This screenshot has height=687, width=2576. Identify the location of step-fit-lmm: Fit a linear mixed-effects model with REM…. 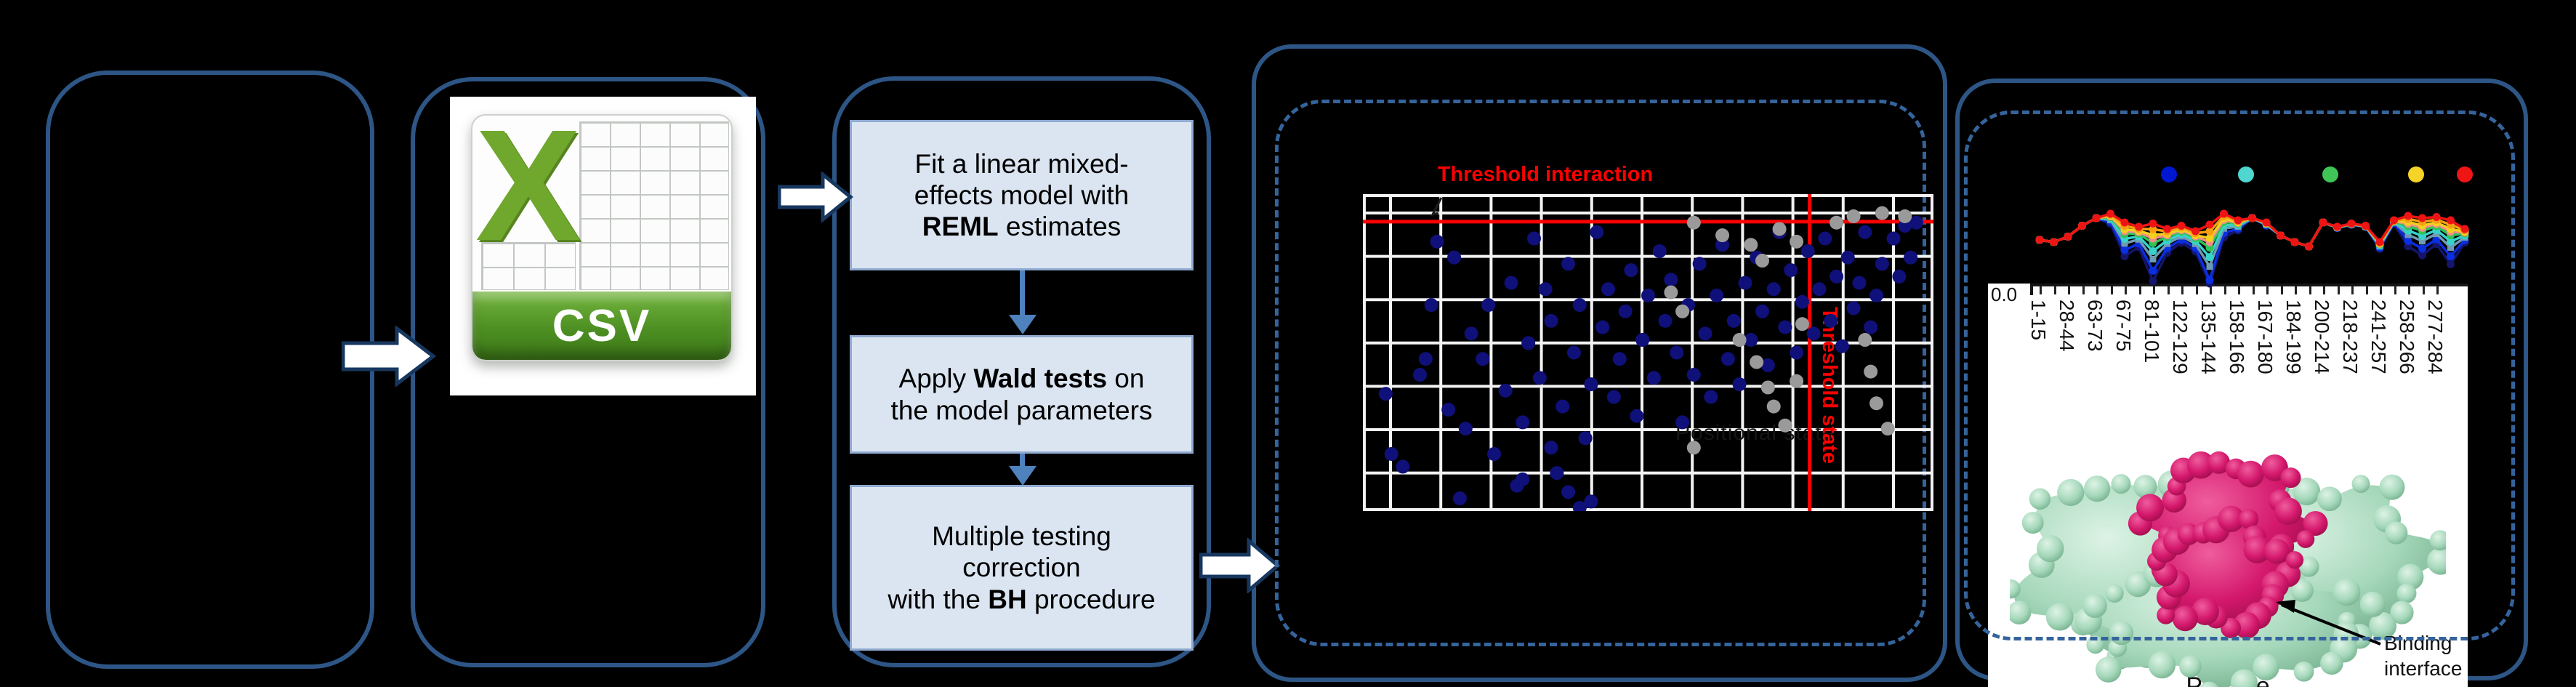
(1022, 195).